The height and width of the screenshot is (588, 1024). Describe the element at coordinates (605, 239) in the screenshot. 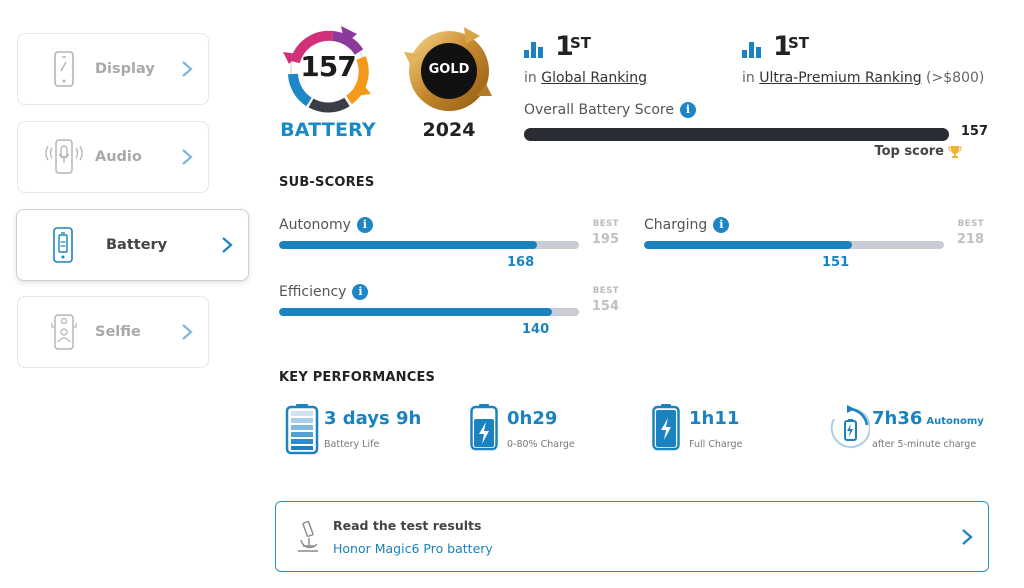

I see `best-value: 195` at that location.